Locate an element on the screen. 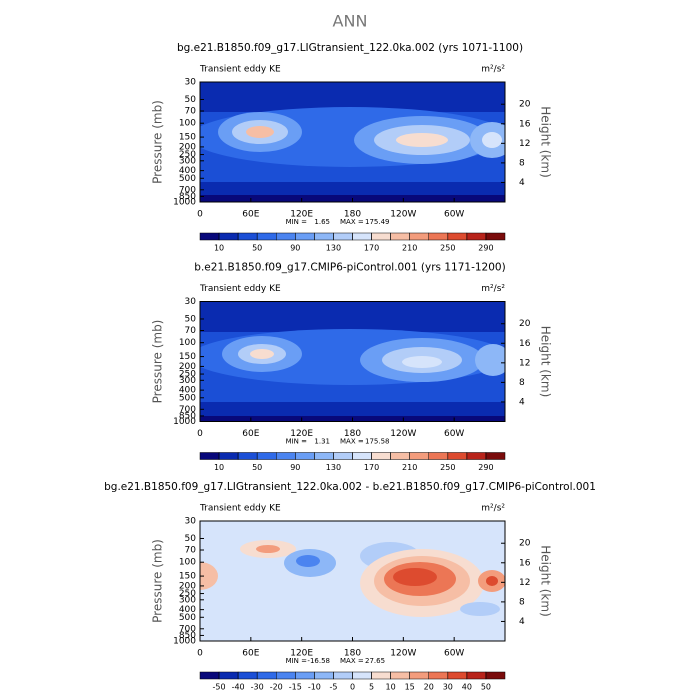  colorbar-label: 30 is located at coordinates (448, 687).